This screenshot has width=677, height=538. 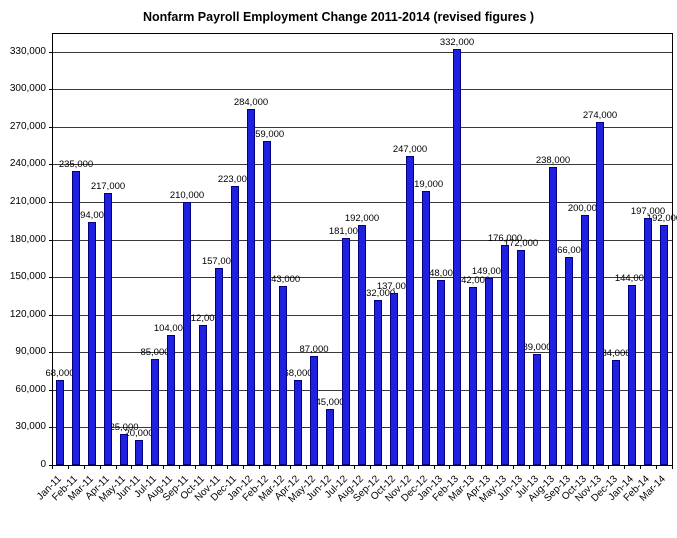 I want to click on bar-value-label: 219,000, so click(x=426, y=184).